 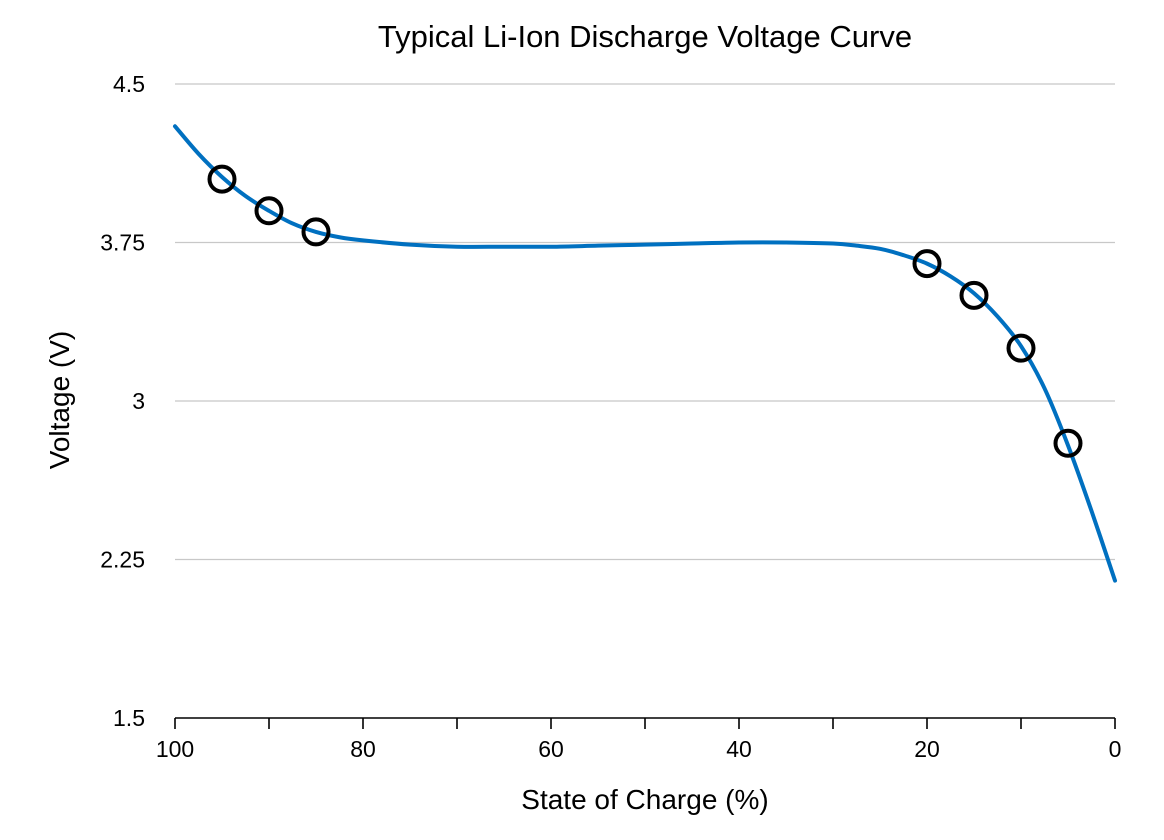 I want to click on y-tick-labels: 1.5 2.25 3 3.75 4.5, so click(x=122, y=401).